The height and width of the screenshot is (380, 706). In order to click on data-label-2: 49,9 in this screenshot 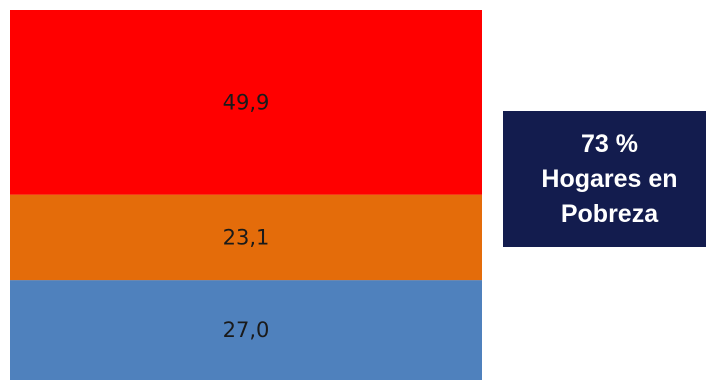, I will do `click(246, 102)`.